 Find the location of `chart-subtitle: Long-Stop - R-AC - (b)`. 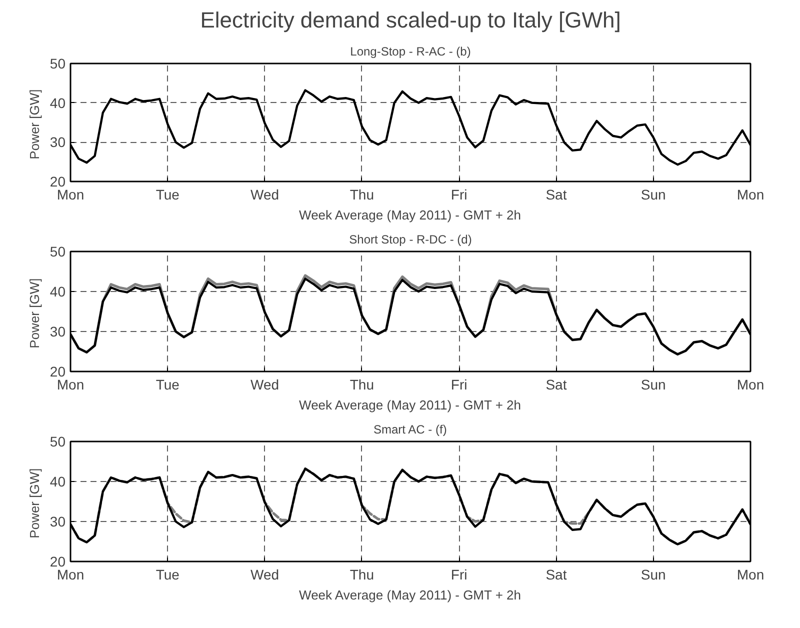

chart-subtitle: Long-Stop - R-AC - (b) is located at coordinates (410, 51).